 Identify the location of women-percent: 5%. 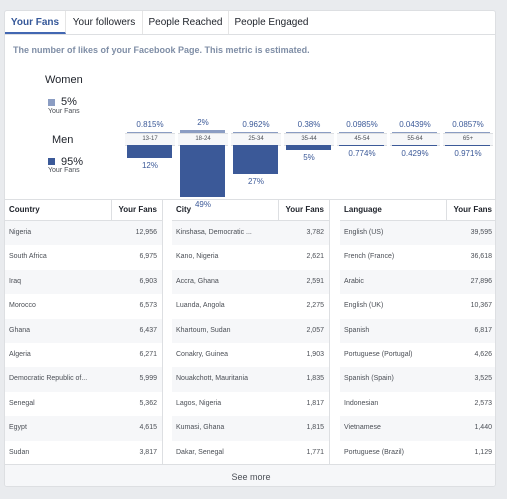
(69, 102).